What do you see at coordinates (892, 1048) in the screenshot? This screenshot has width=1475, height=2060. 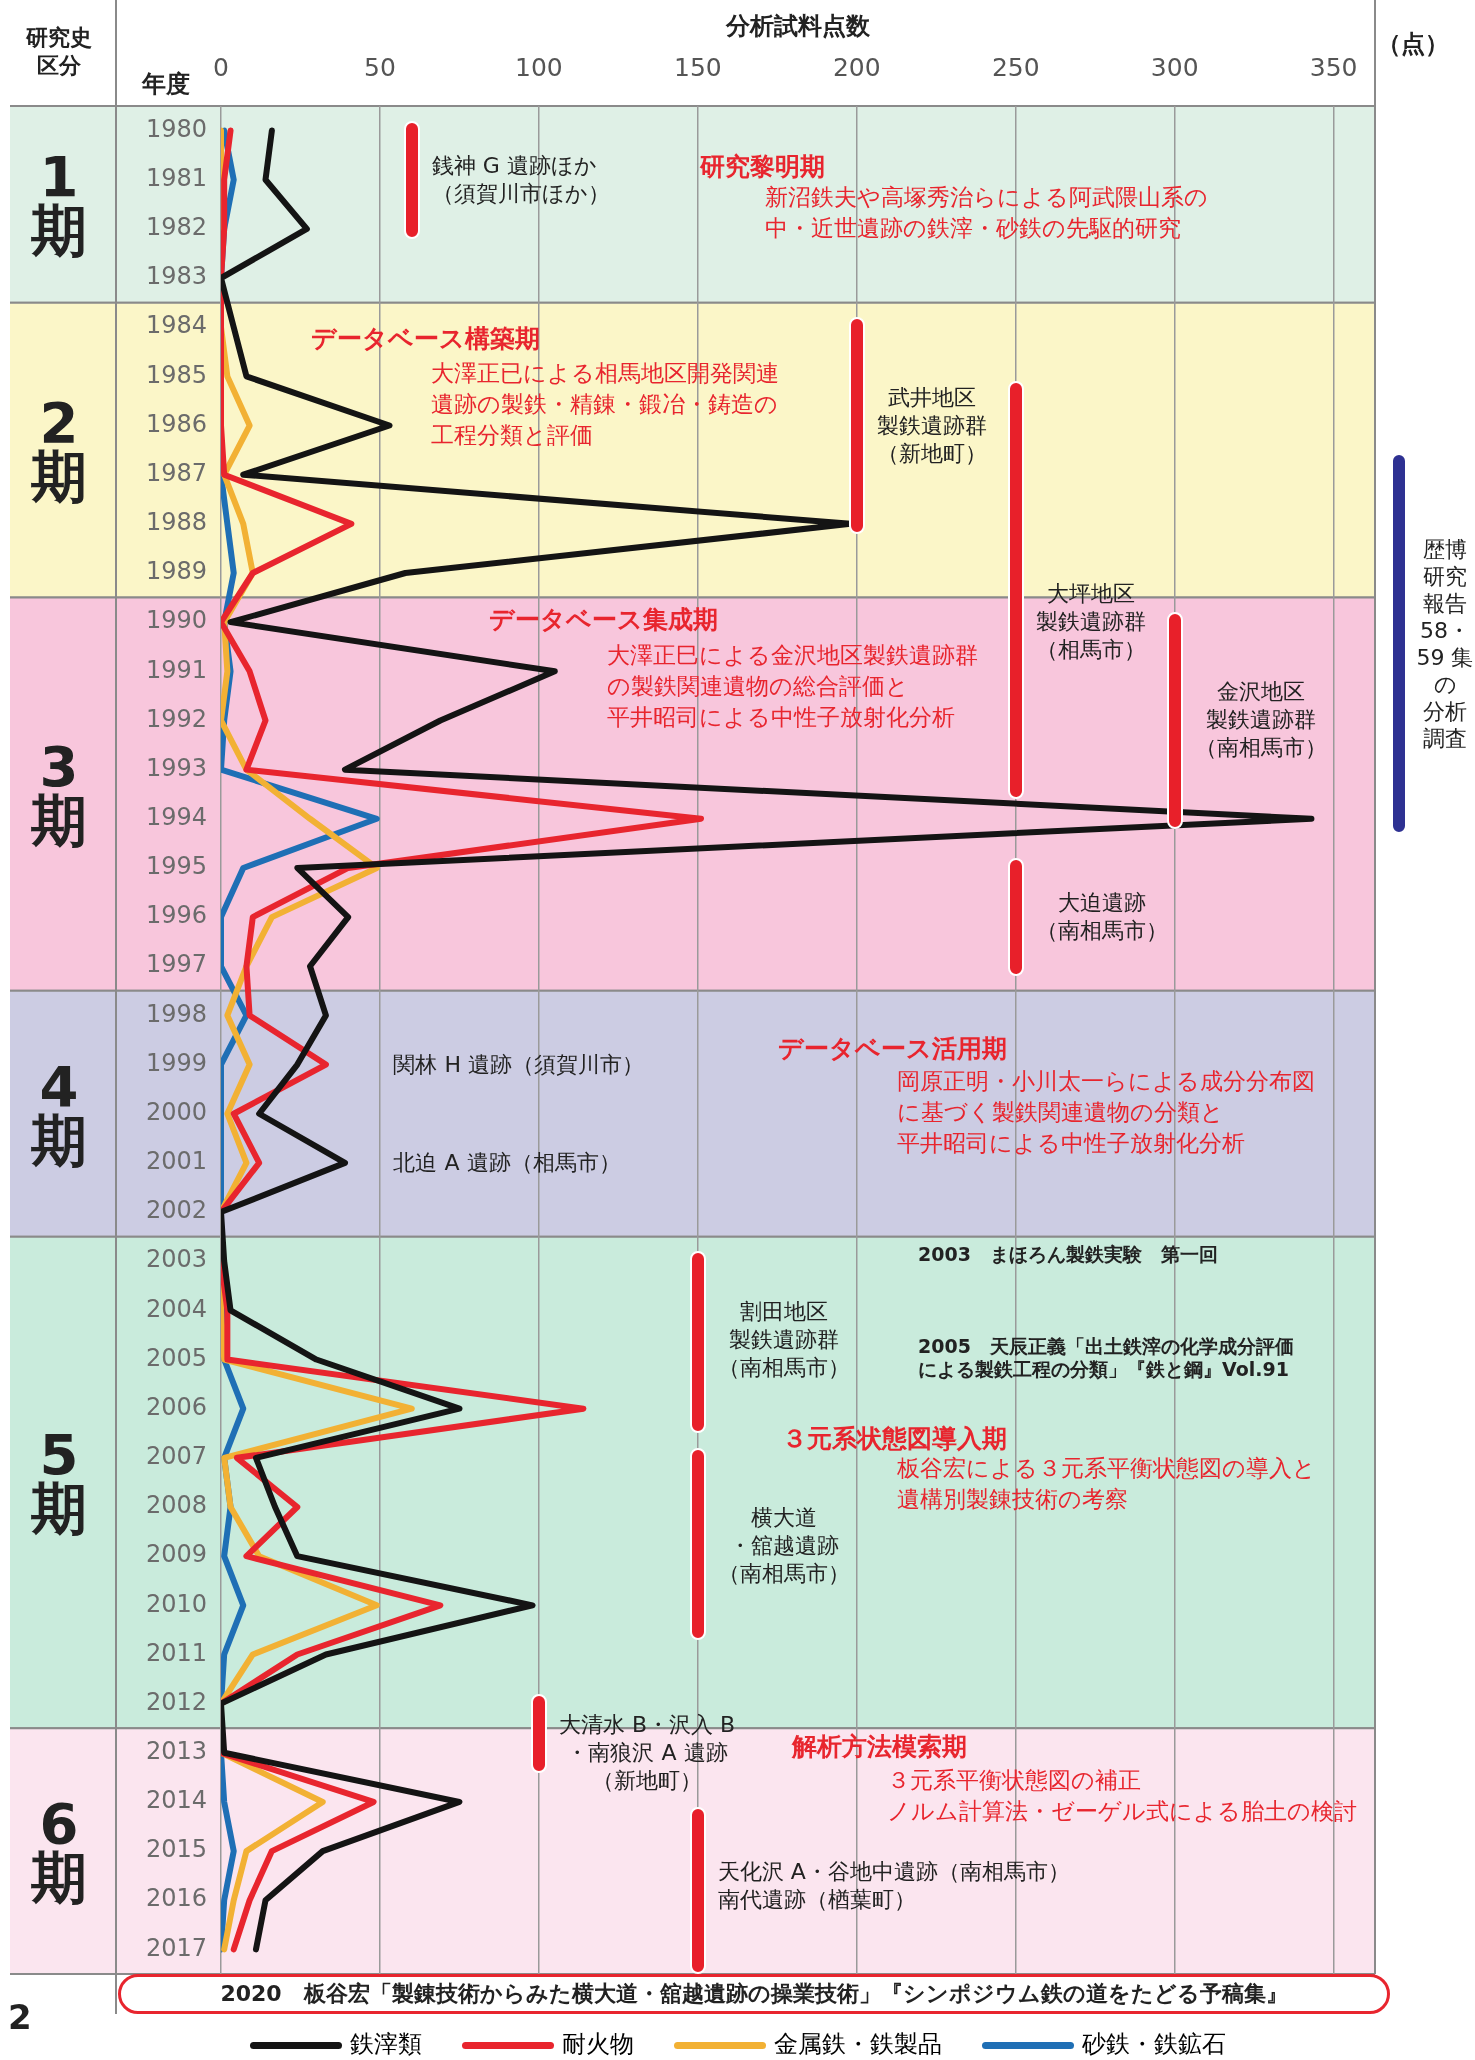 I see `annotation: データベース活用期` at bounding box center [892, 1048].